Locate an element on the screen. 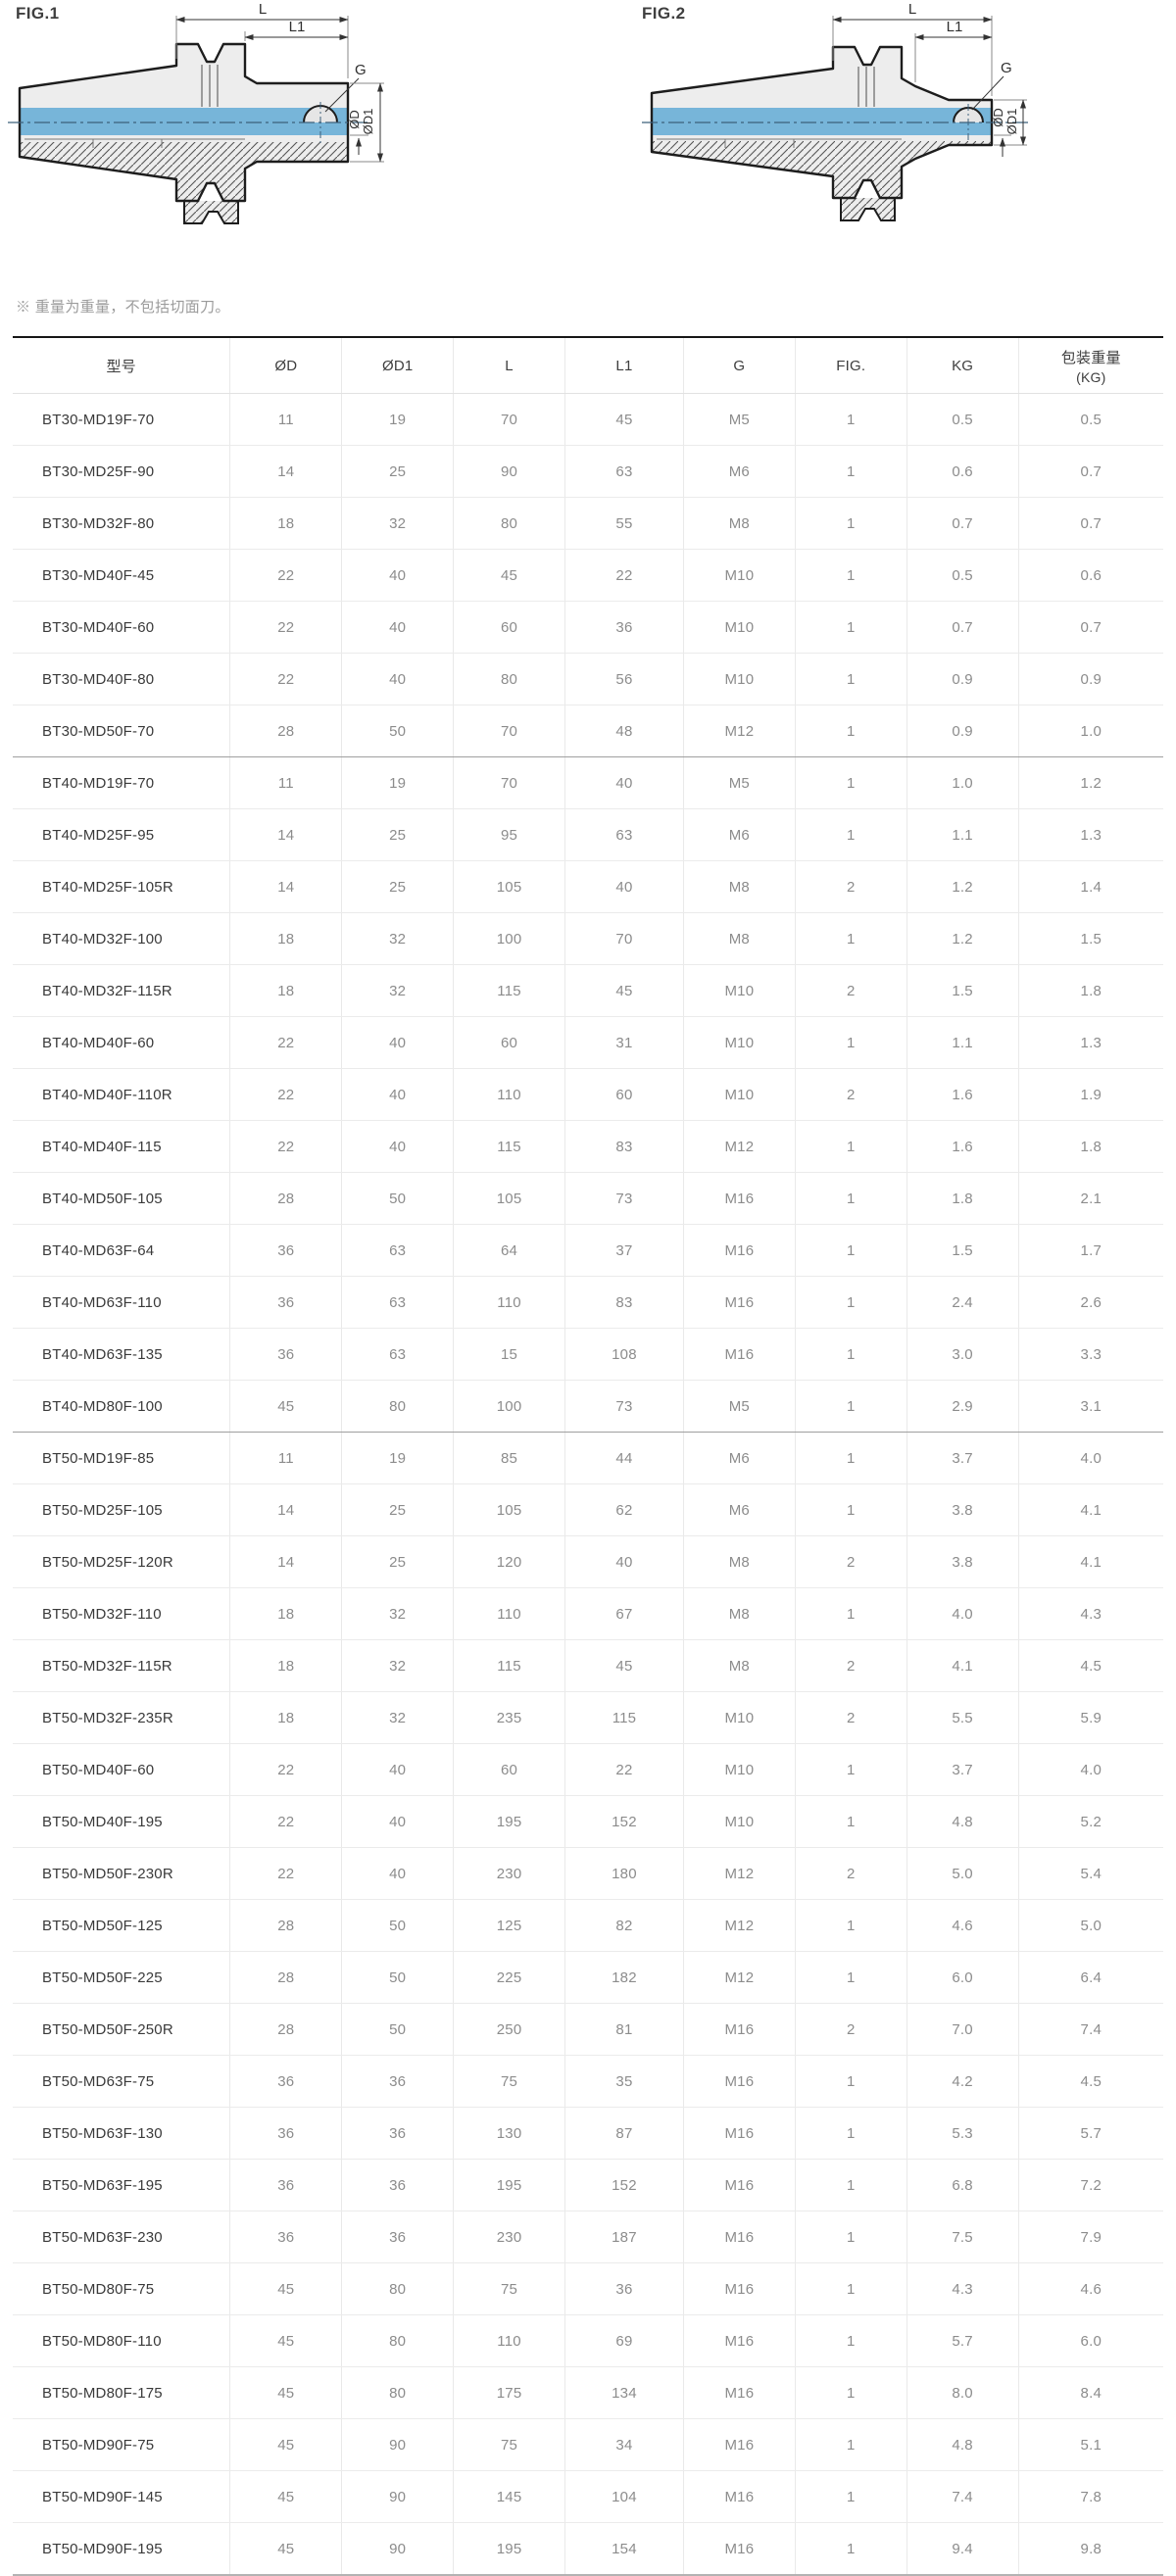  value-cell: 1.1 is located at coordinates (962, 834).